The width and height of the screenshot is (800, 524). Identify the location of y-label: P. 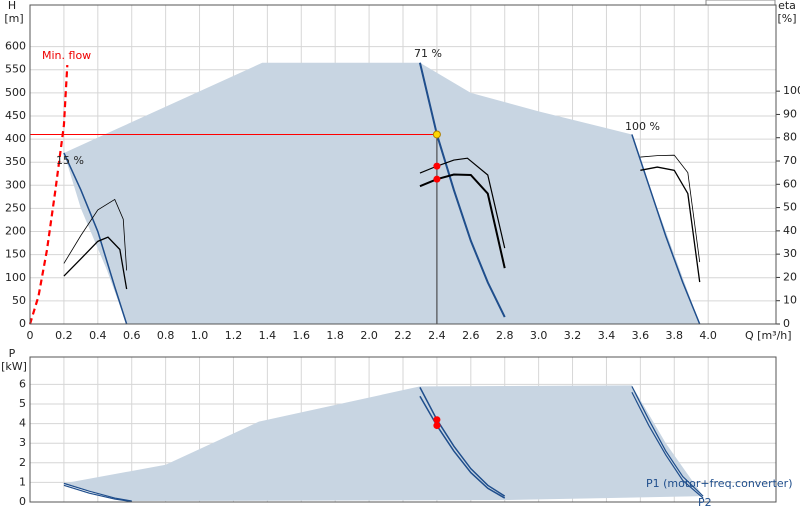
(12, 353).